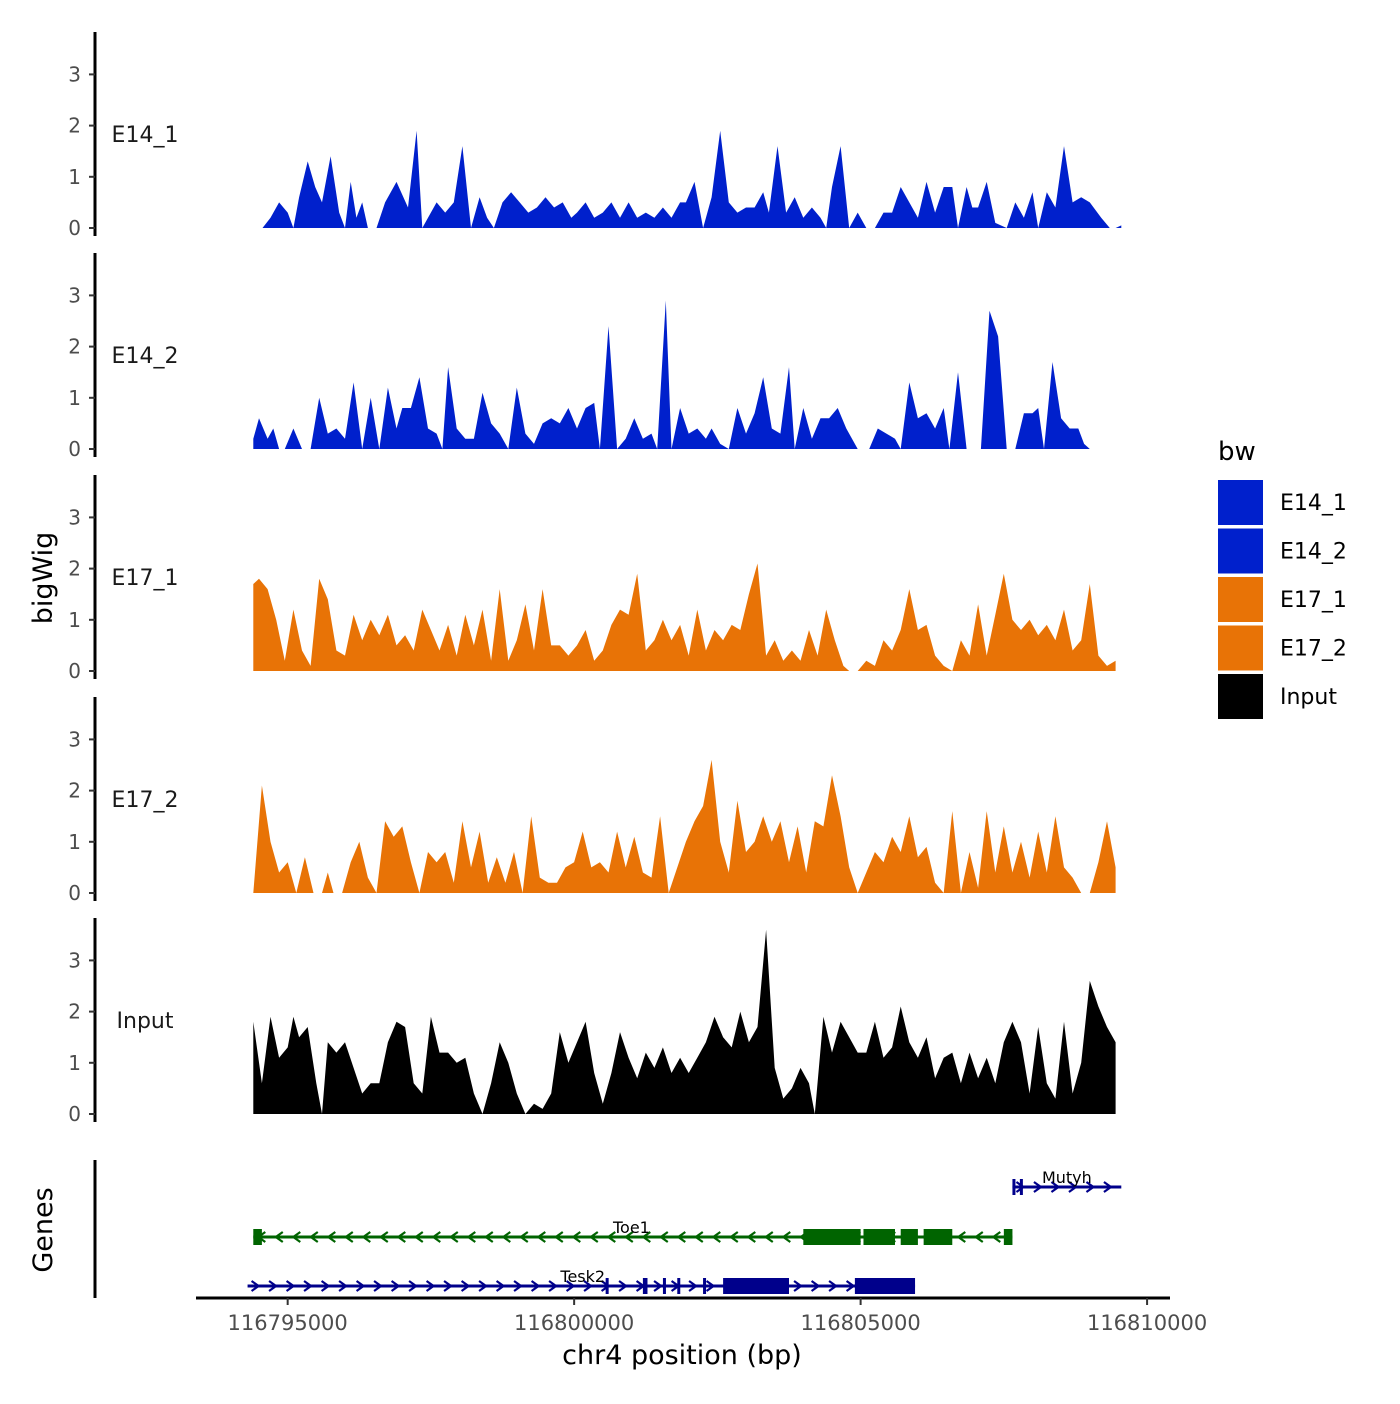 The image size is (1400, 1404). What do you see at coordinates (145, 800) in the screenshot?
I see `track-label: E17_2` at bounding box center [145, 800].